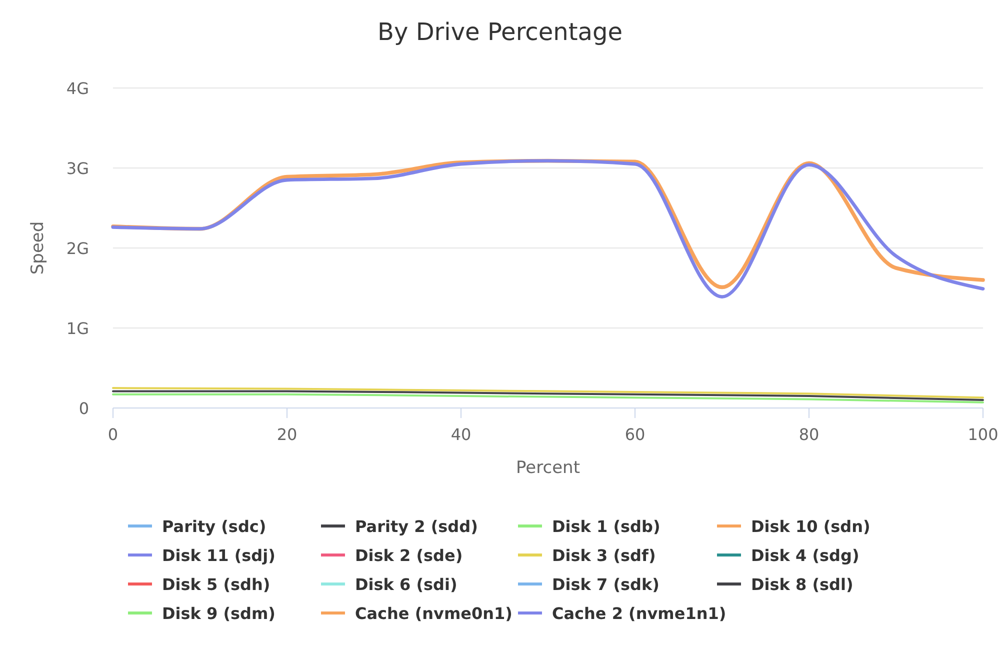 This screenshot has height=667, width=1000. Describe the element at coordinates (639, 613) in the screenshot. I see `legend-label: Cache 2 (nvme1n1)` at that location.